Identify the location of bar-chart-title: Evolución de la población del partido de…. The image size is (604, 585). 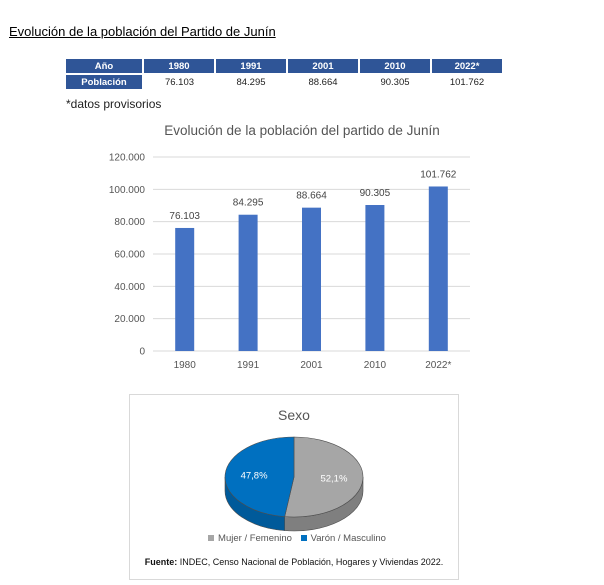
(302, 130).